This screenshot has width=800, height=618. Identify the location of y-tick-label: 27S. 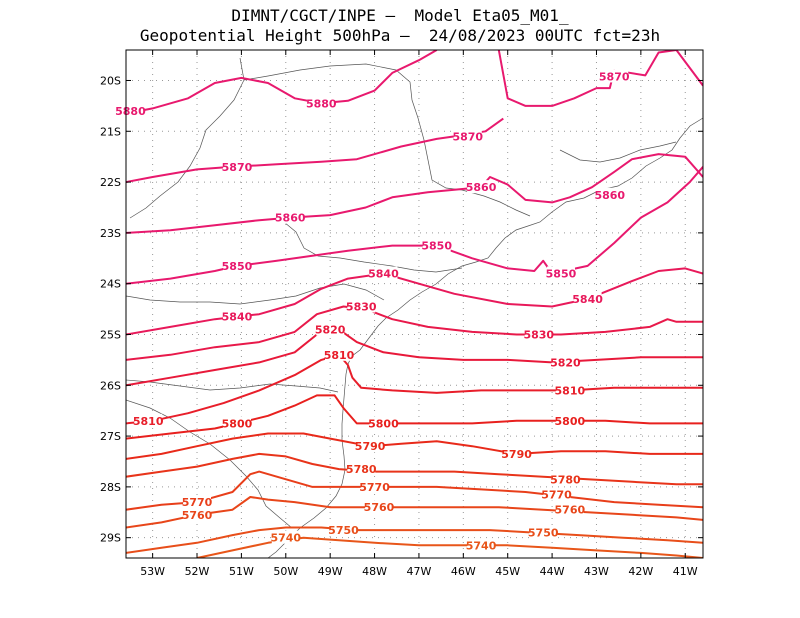
(110, 436).